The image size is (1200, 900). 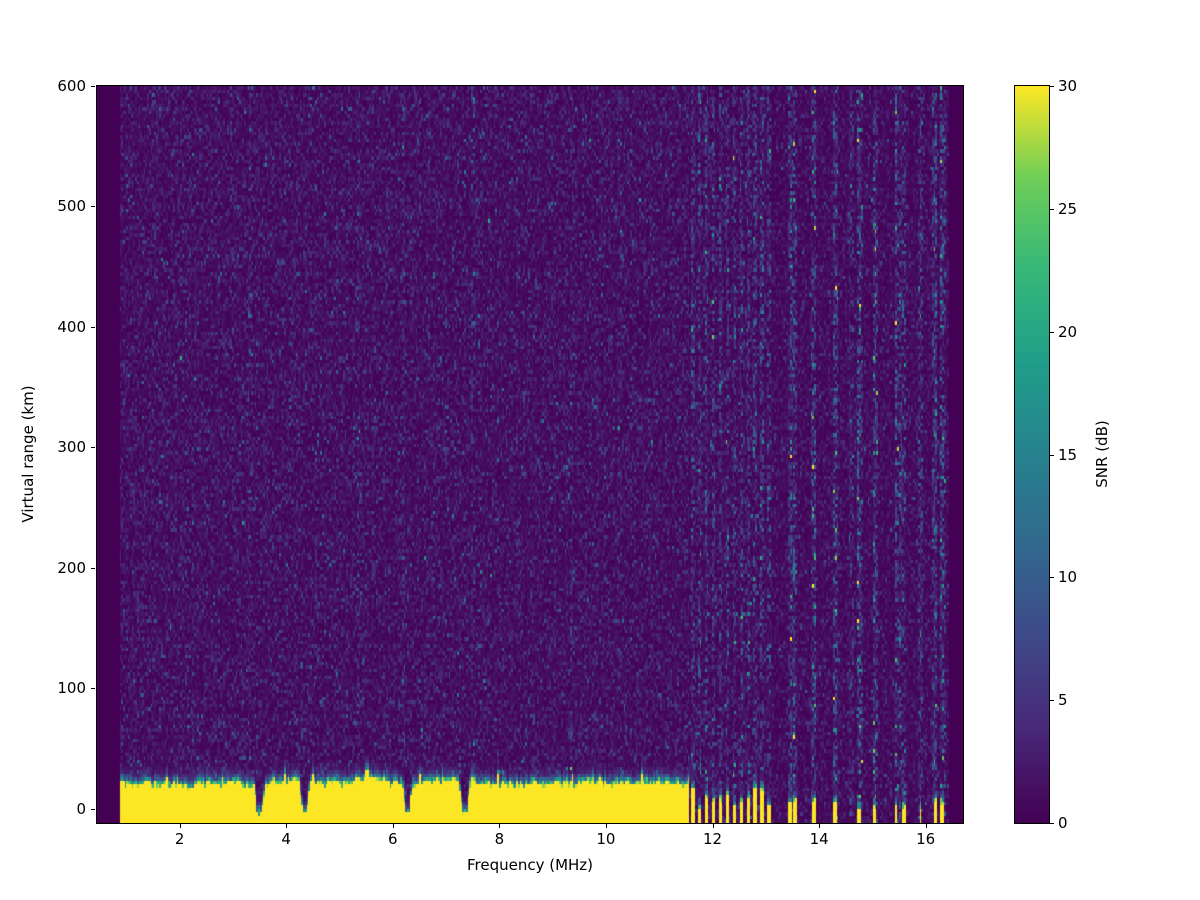 I want to click on y-tick-label: 600, so click(x=71, y=86).